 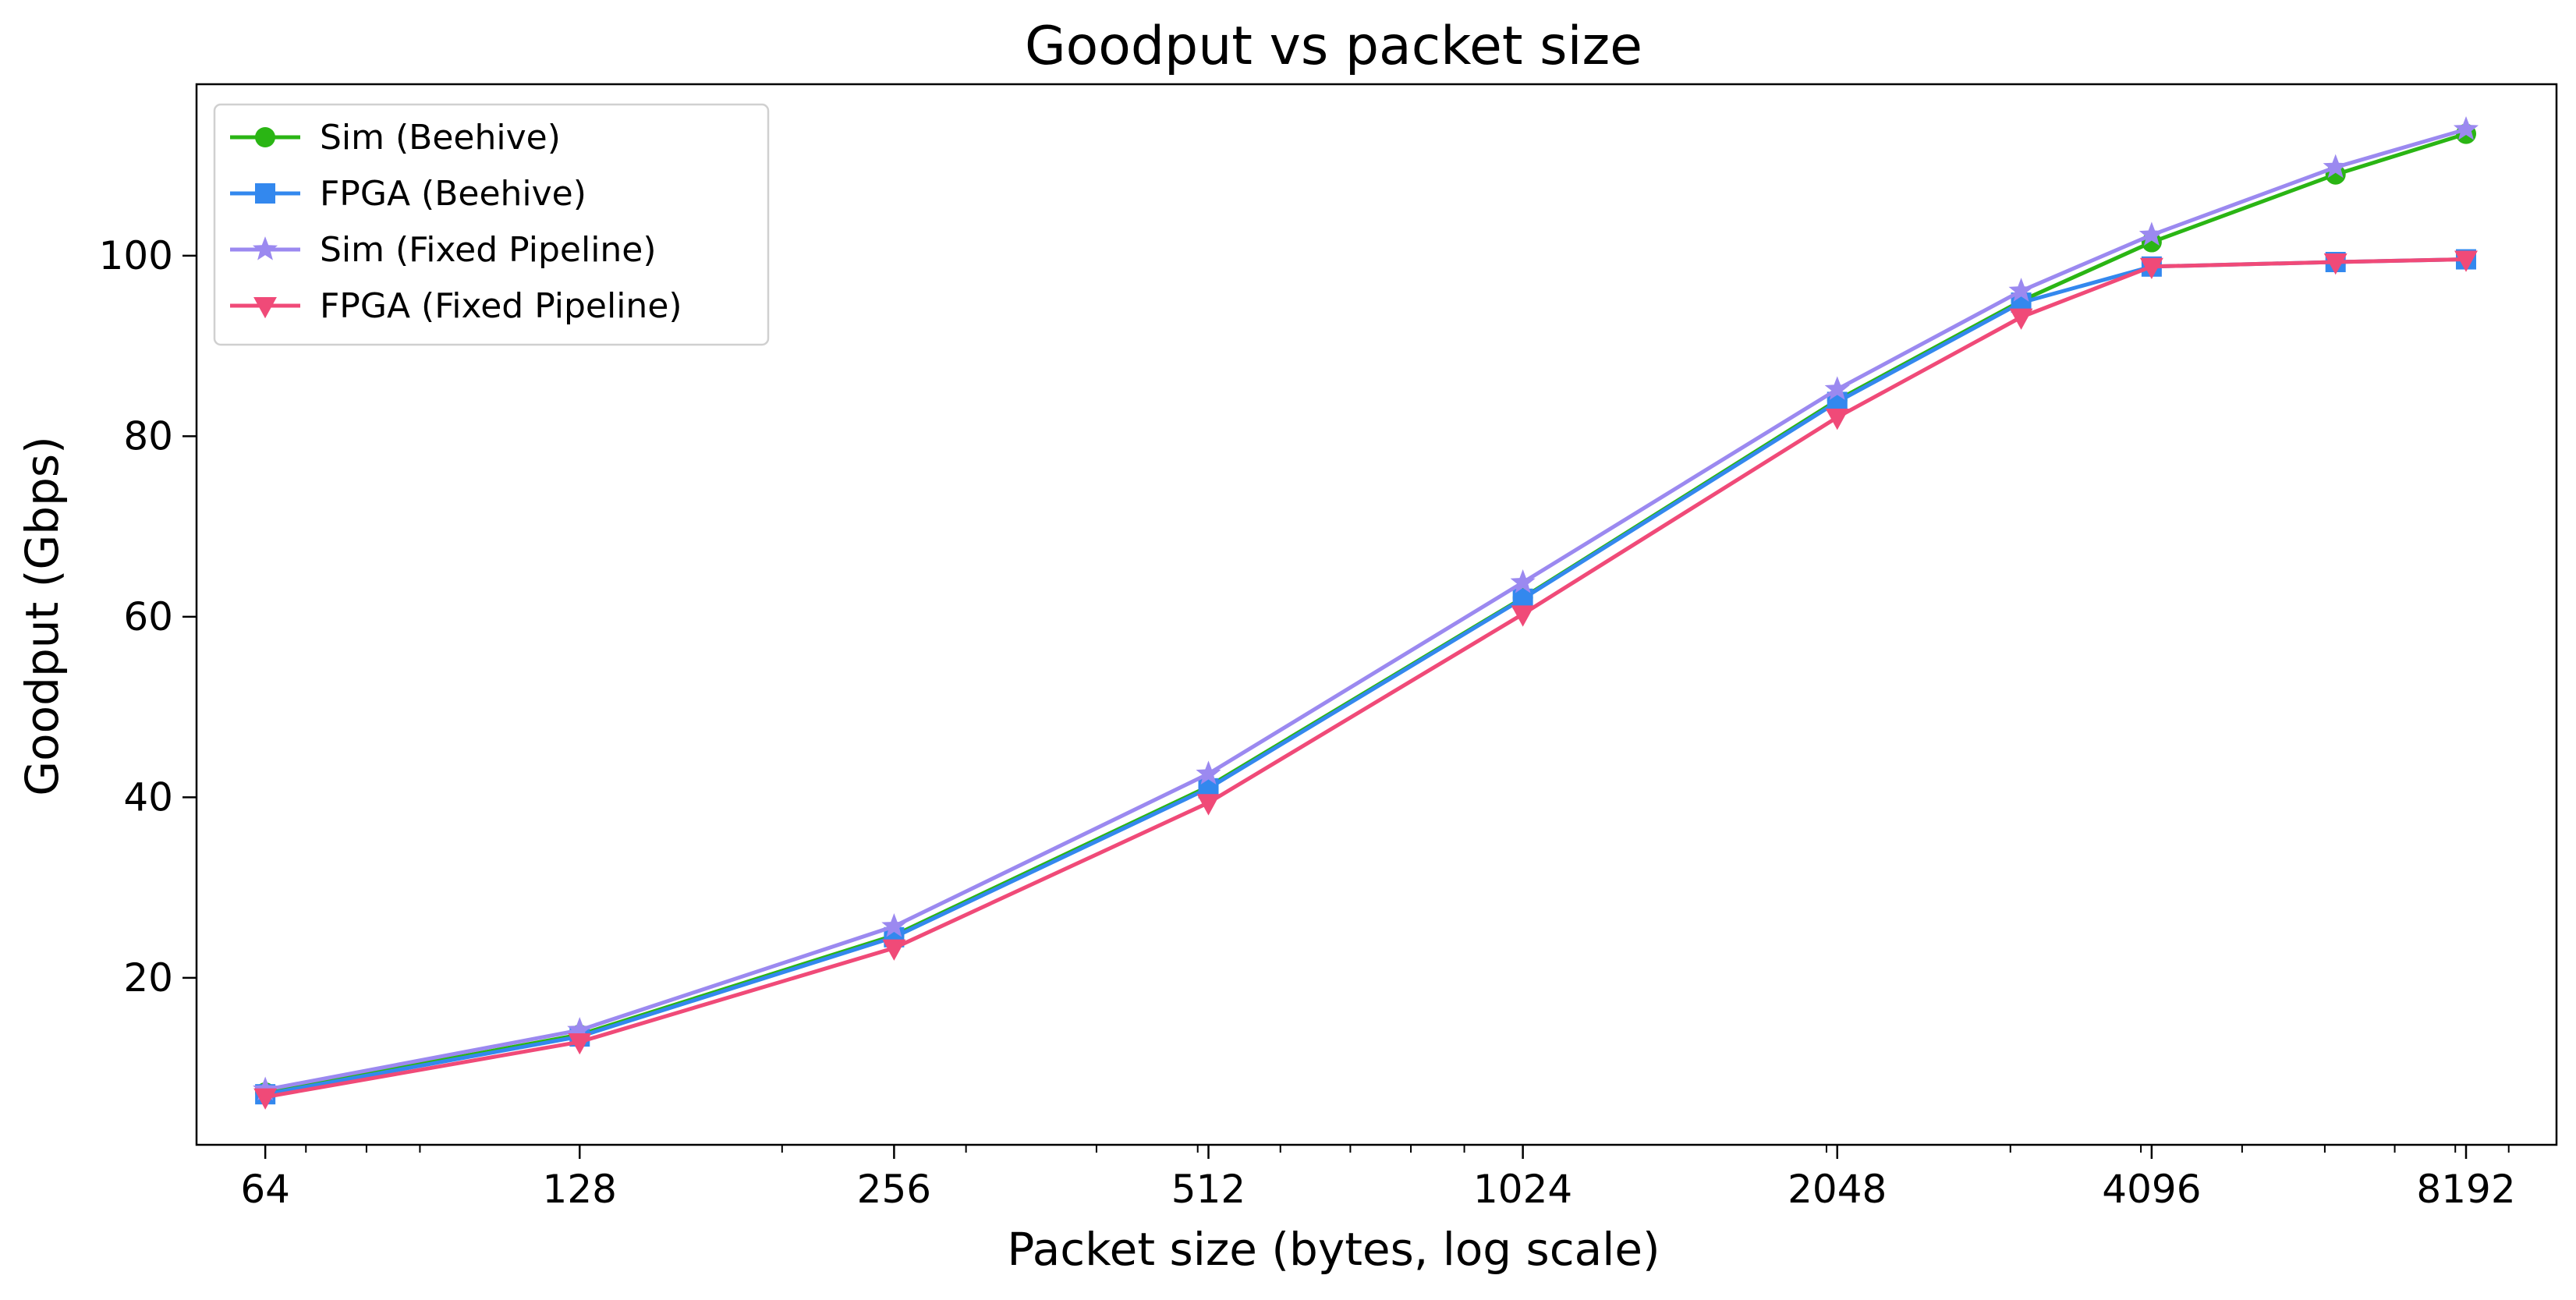 I want to click on x-tick-label: 512, so click(x=1208, y=1189).